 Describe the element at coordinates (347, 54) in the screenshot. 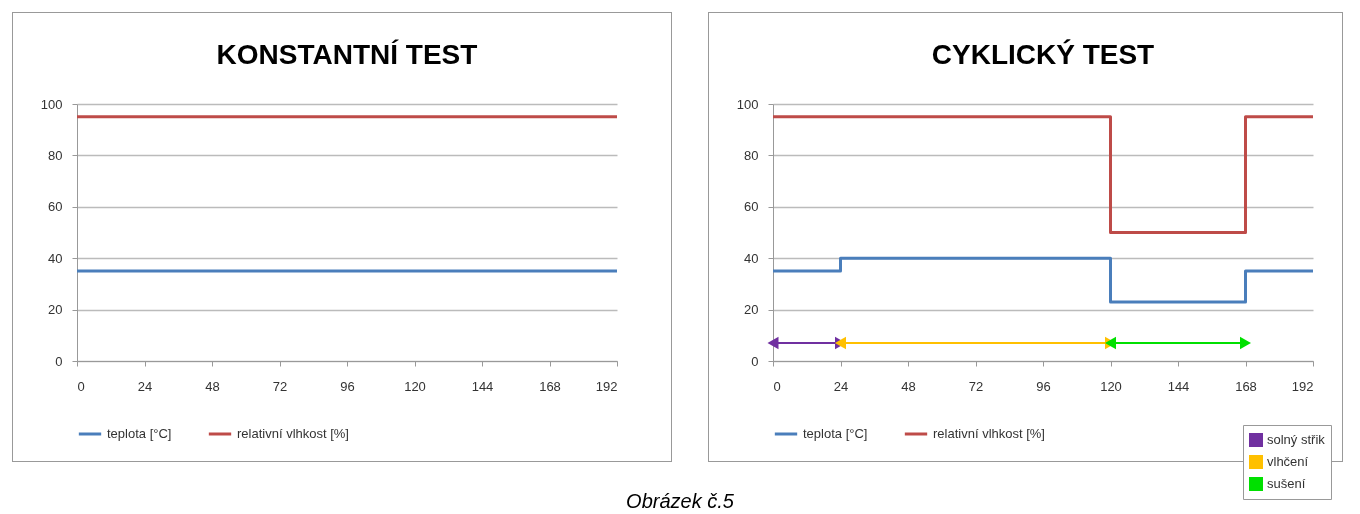

I see `chart-title: KONSTANTNÍ TEST` at that location.